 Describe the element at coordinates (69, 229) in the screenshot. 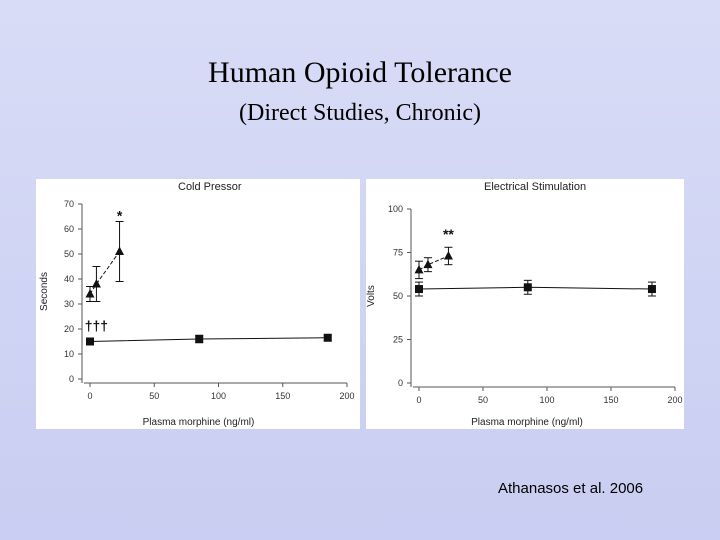

I see `y-tick-label: 60` at that location.